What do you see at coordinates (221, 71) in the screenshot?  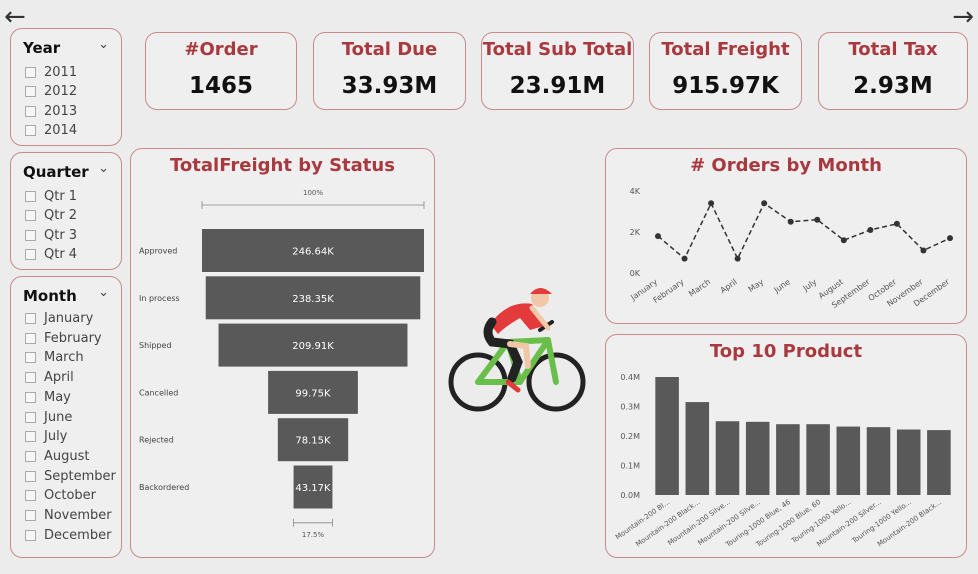 I see `kpi-order-count: #Order 1465` at bounding box center [221, 71].